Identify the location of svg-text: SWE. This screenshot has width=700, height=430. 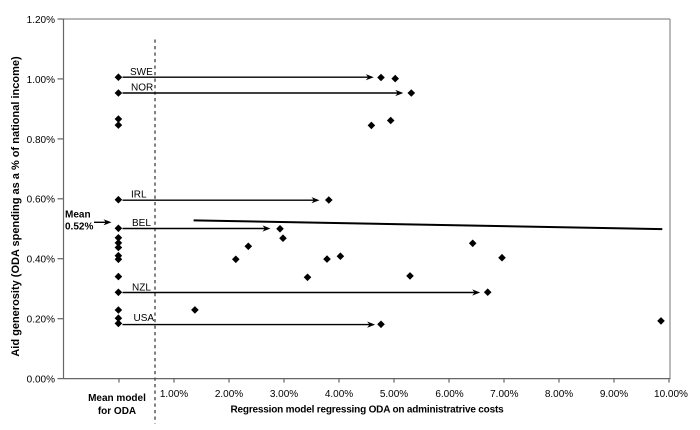
(141, 72).